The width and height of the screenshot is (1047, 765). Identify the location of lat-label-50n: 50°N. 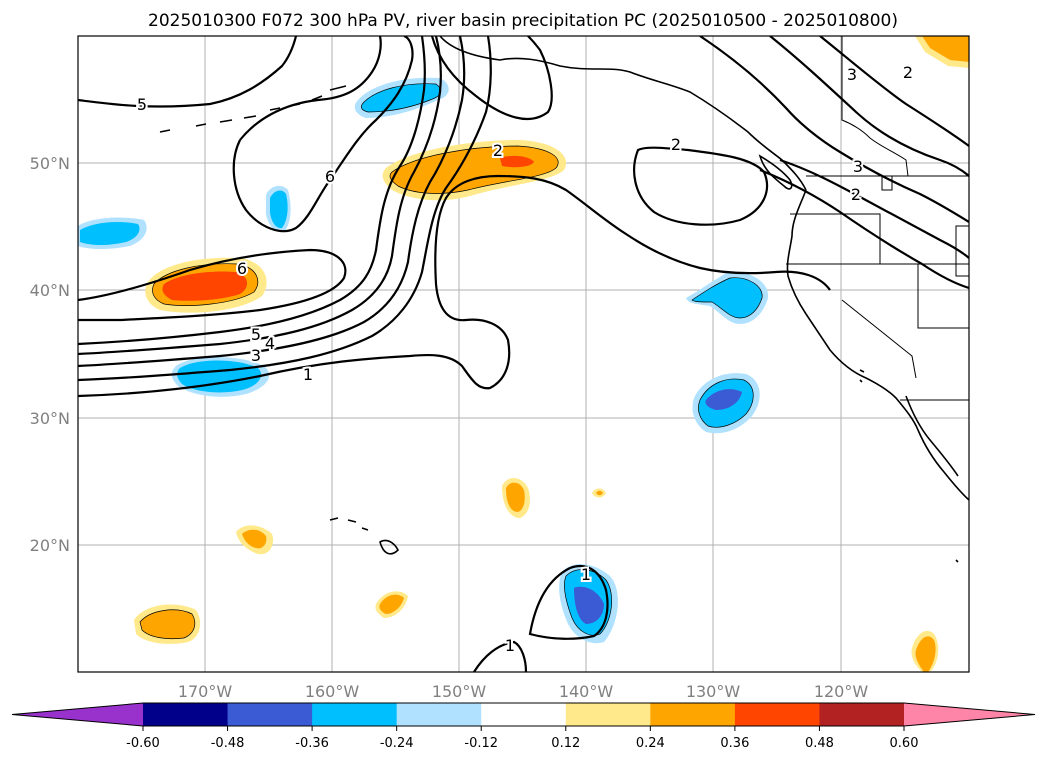
(50, 163).